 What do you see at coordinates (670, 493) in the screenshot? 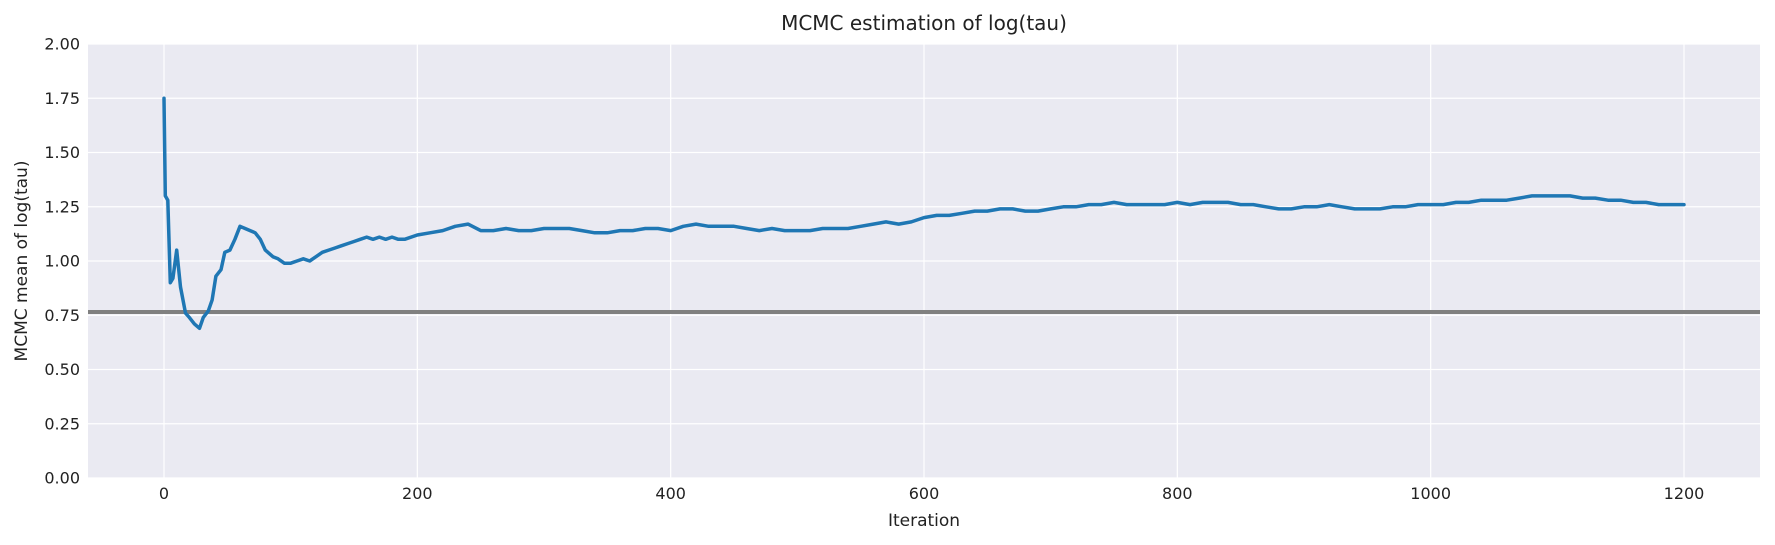
I see `x-tick-label: 400` at bounding box center [670, 493].